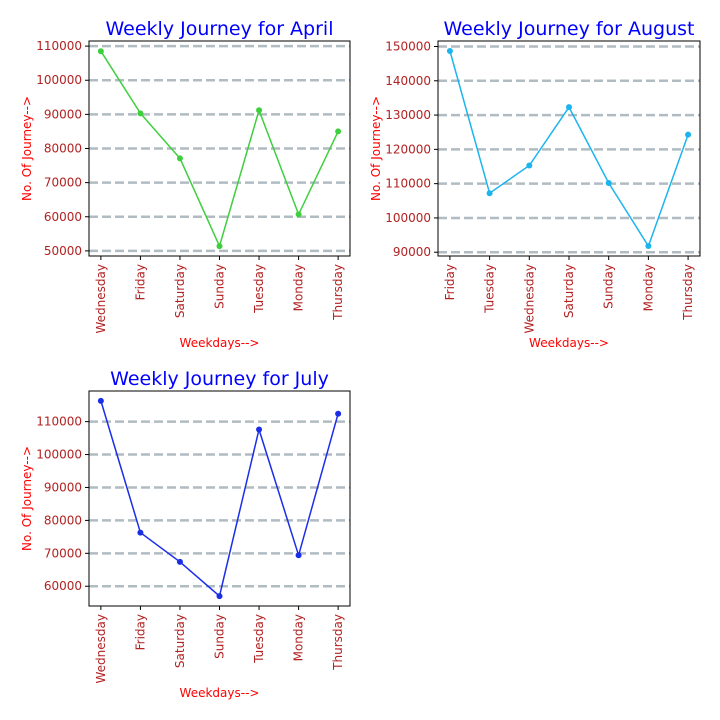 This screenshot has height=720, width=720. I want to click on y-tick-label: 120000, so click(408, 149).